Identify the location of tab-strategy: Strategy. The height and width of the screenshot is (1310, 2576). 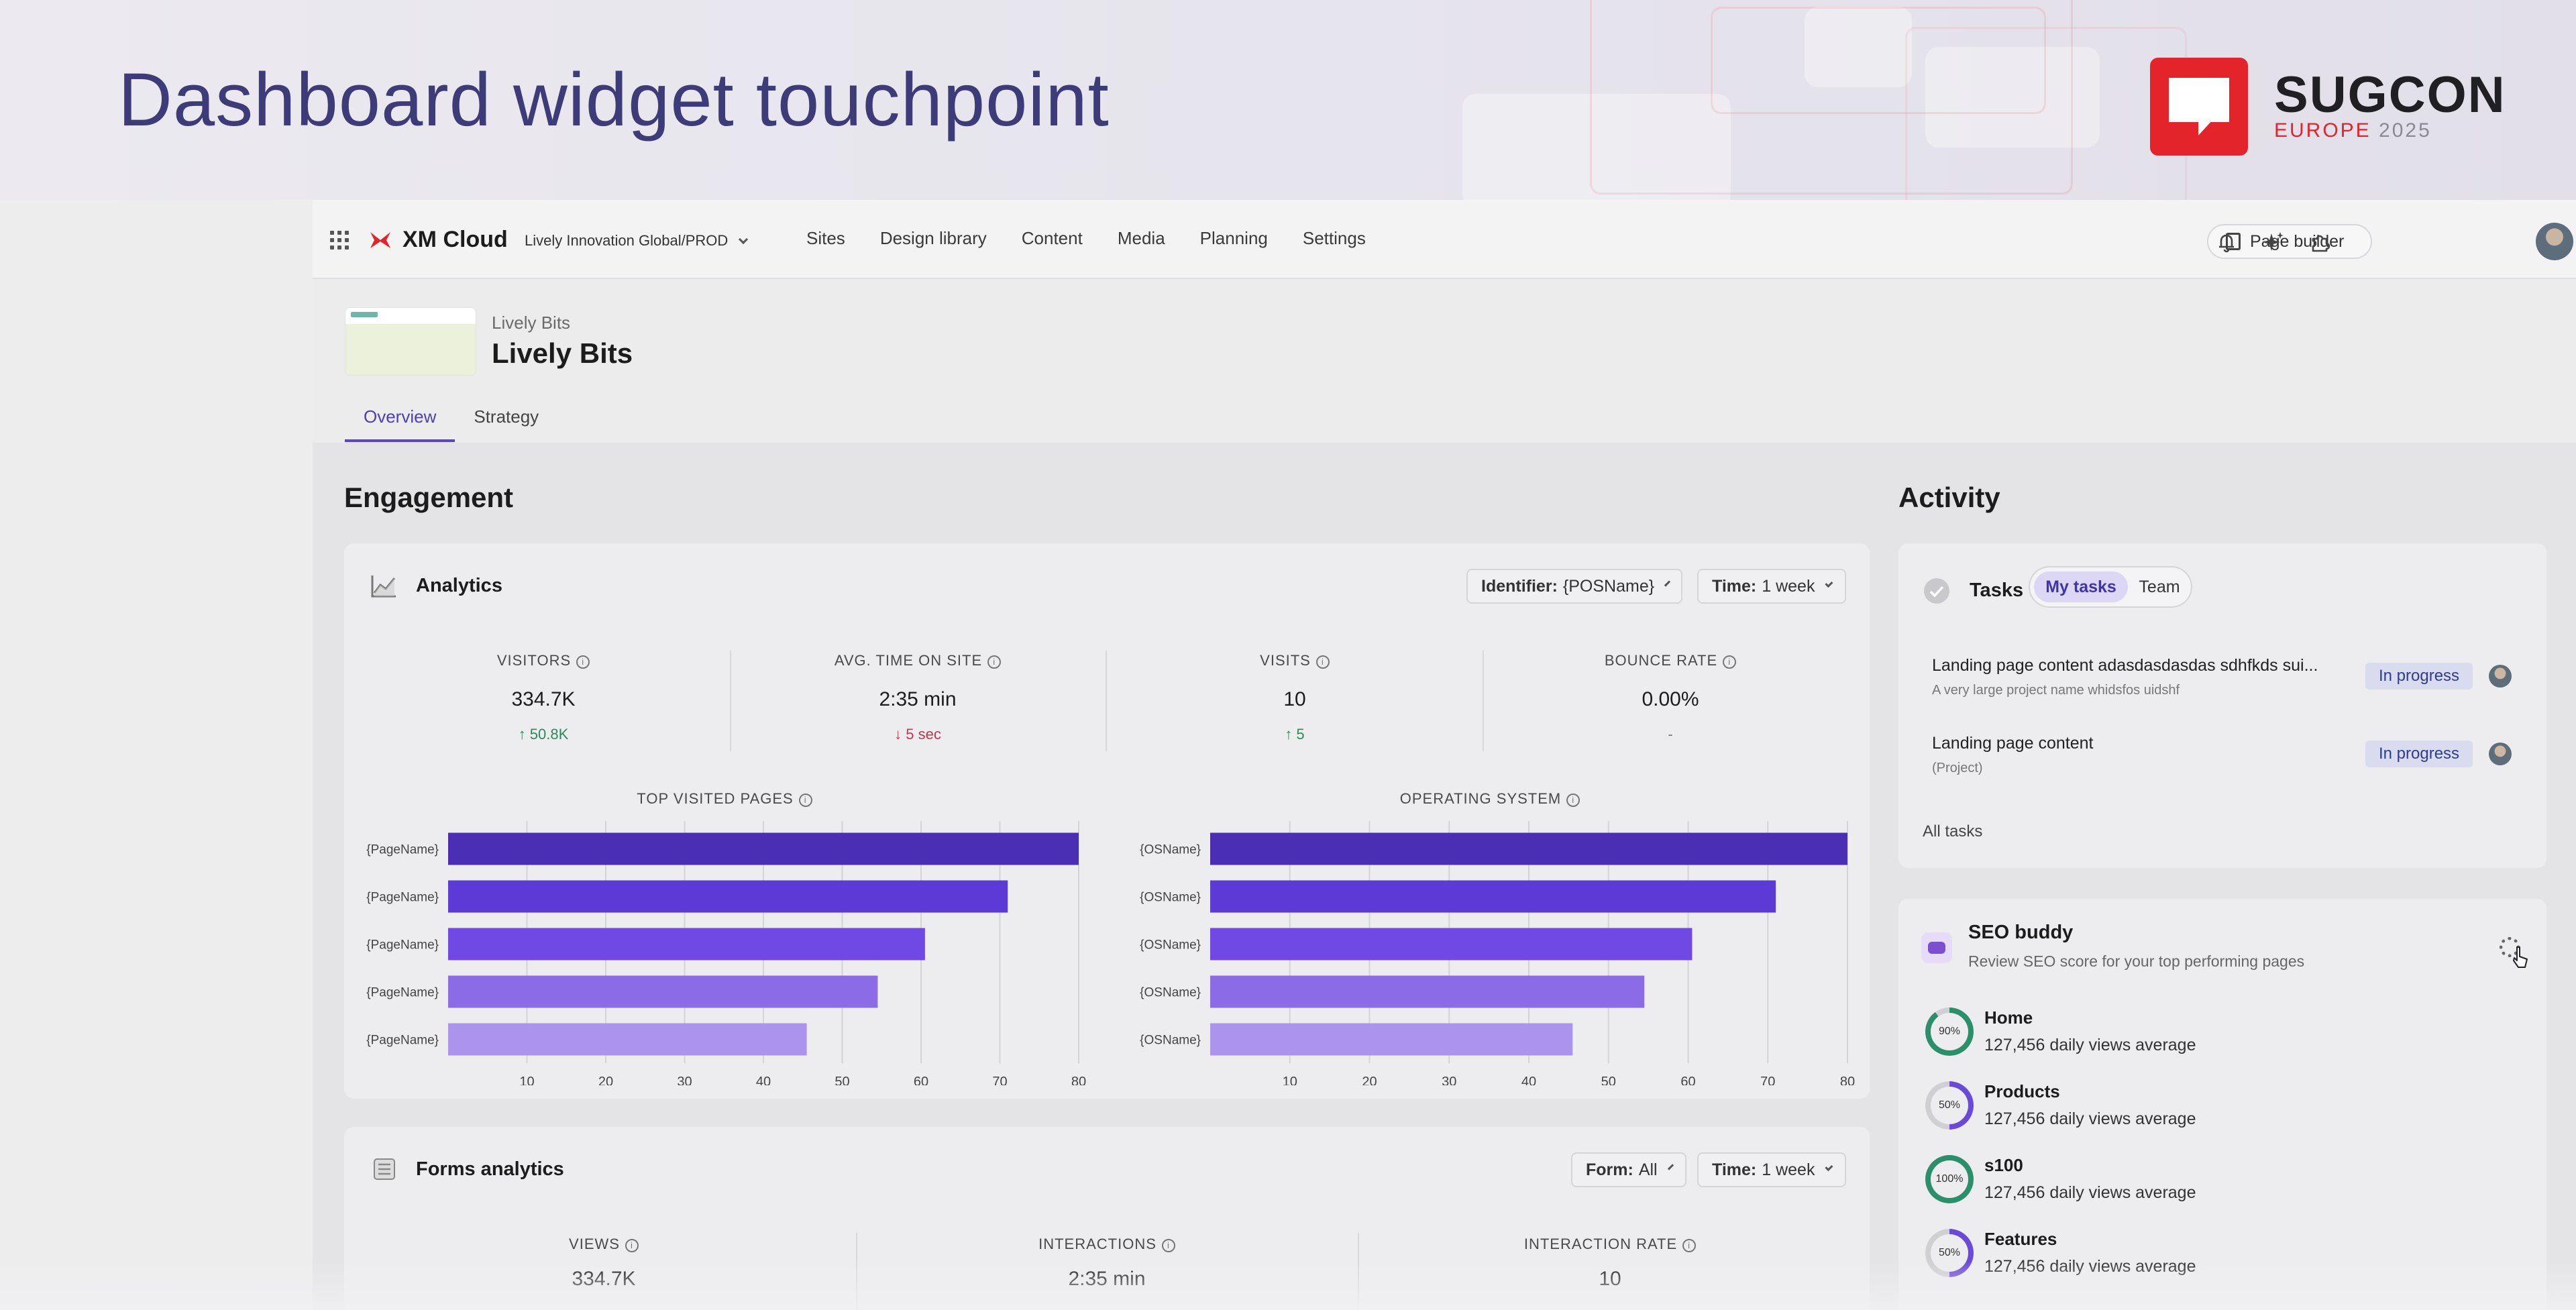
(506, 416).